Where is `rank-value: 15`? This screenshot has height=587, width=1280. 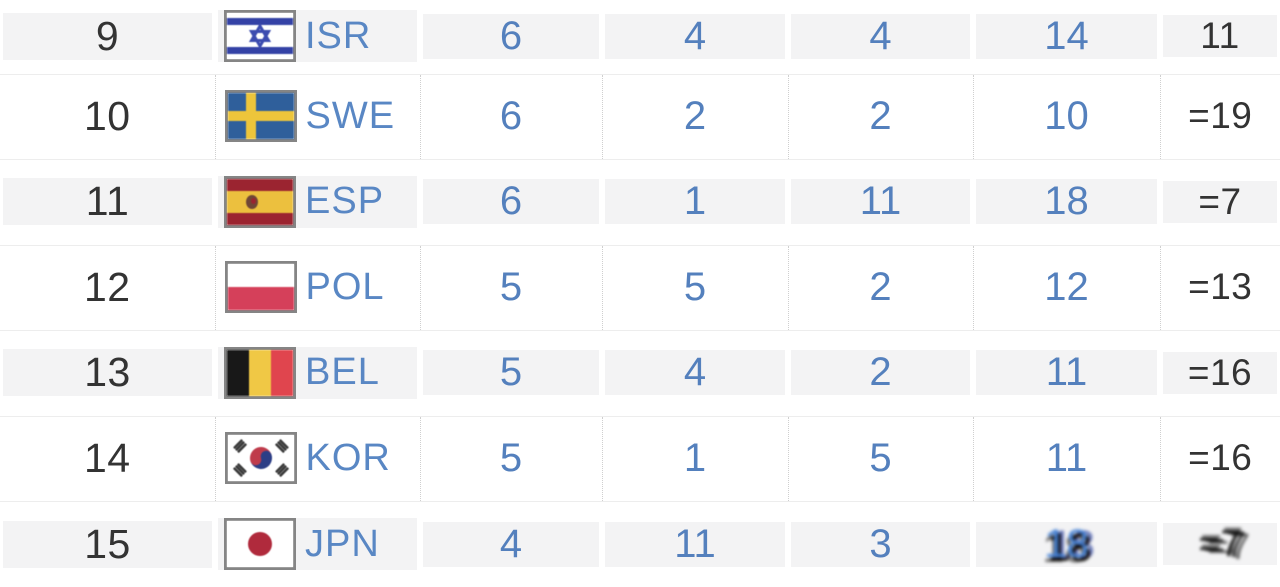
rank-value: 15 is located at coordinates (107, 543).